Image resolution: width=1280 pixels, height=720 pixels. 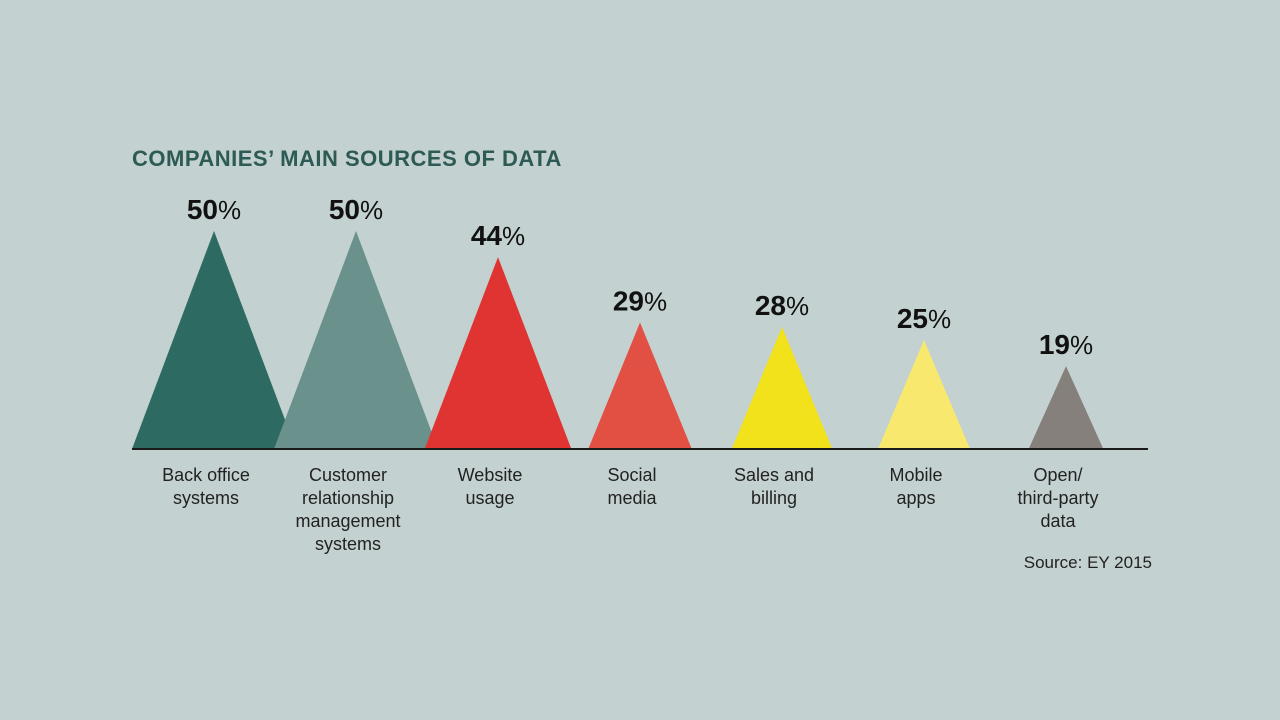 I want to click on category-label-2-line-3: management, so click(x=347, y=521).